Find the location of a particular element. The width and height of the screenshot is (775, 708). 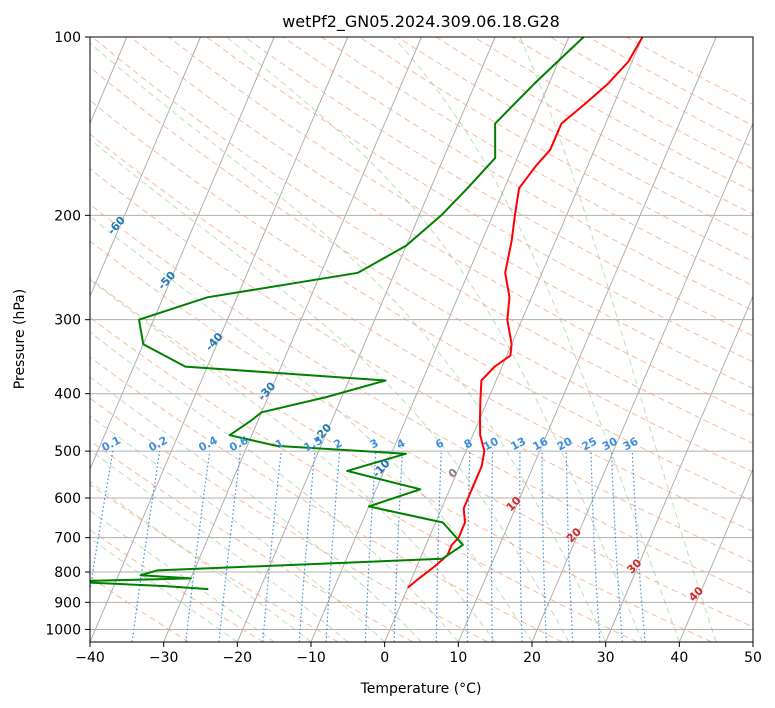

mixing-ratio-label: 1 is located at coordinates (279, 443).